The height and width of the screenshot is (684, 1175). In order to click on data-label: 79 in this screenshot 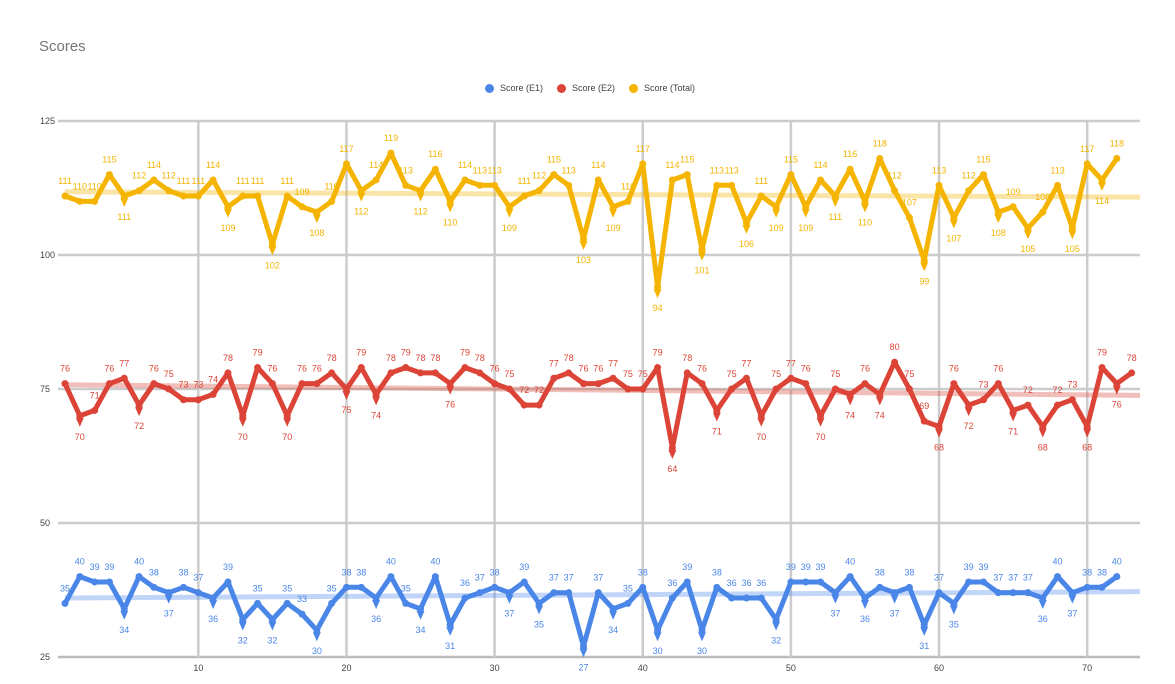, I will do `click(1102, 353)`.